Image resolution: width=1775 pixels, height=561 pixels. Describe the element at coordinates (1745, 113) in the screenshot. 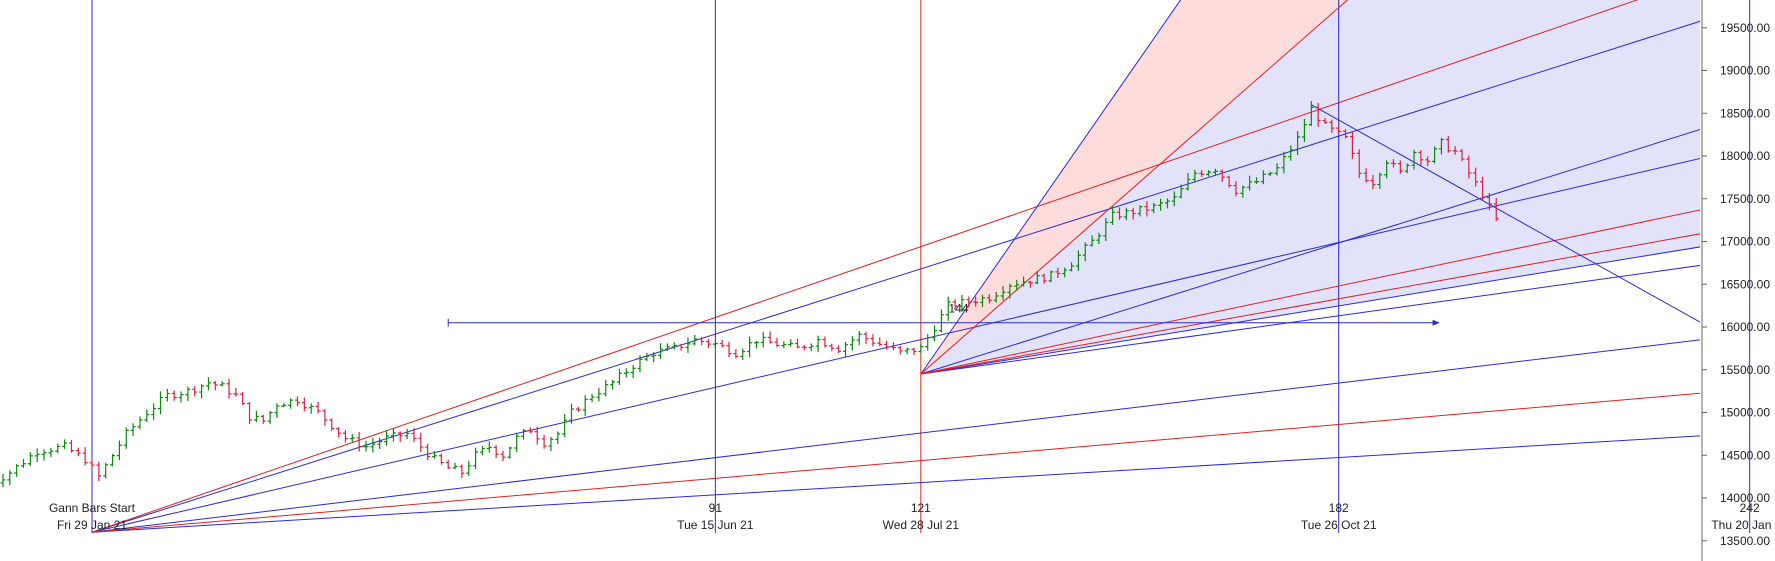

I see `price-tick-label-10: 18500.00` at that location.